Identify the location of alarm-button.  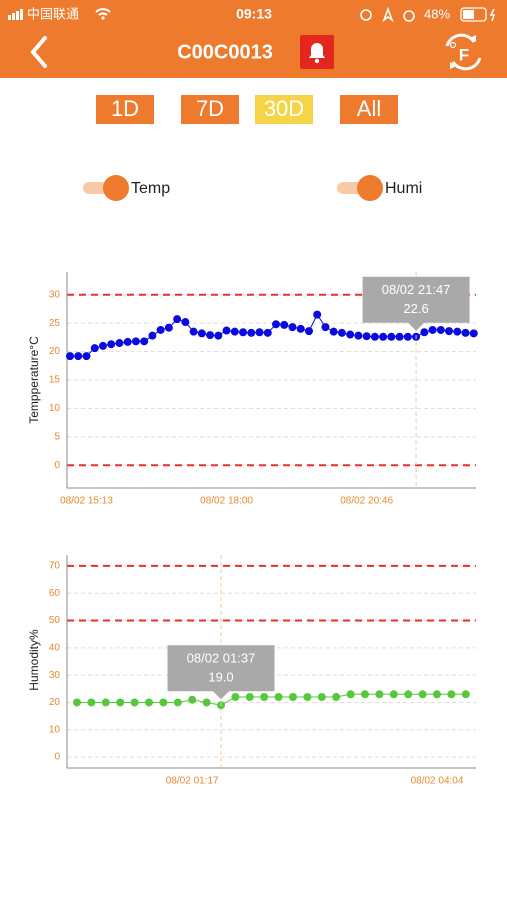
(317, 52).